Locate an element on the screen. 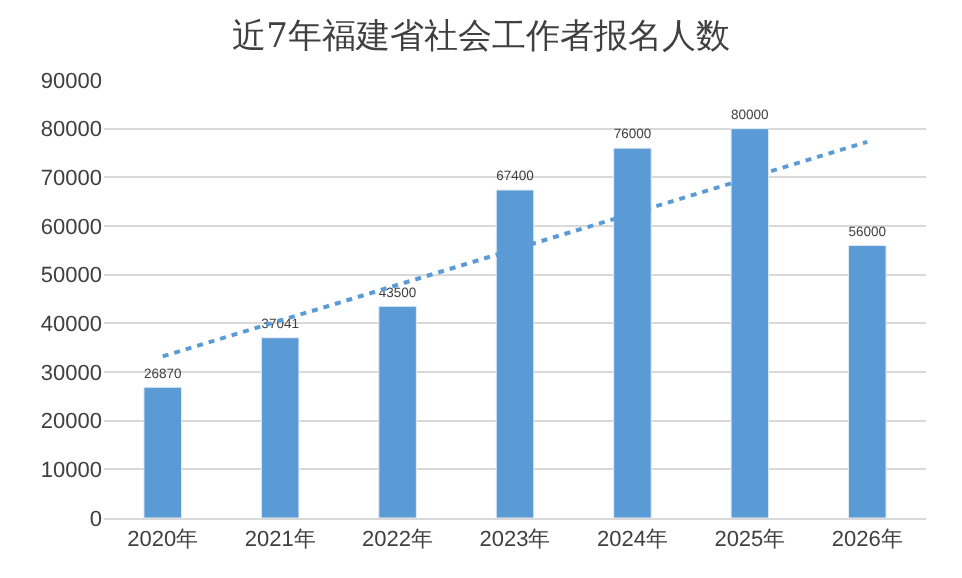 The height and width of the screenshot is (578, 962). y-tick-label: 80000 is located at coordinates (71, 130).